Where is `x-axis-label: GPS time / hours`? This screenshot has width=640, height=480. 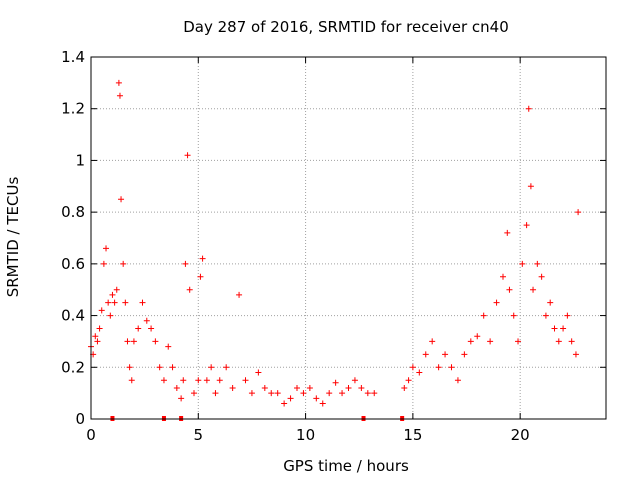 x-axis-label: GPS time / hours is located at coordinates (346, 466).